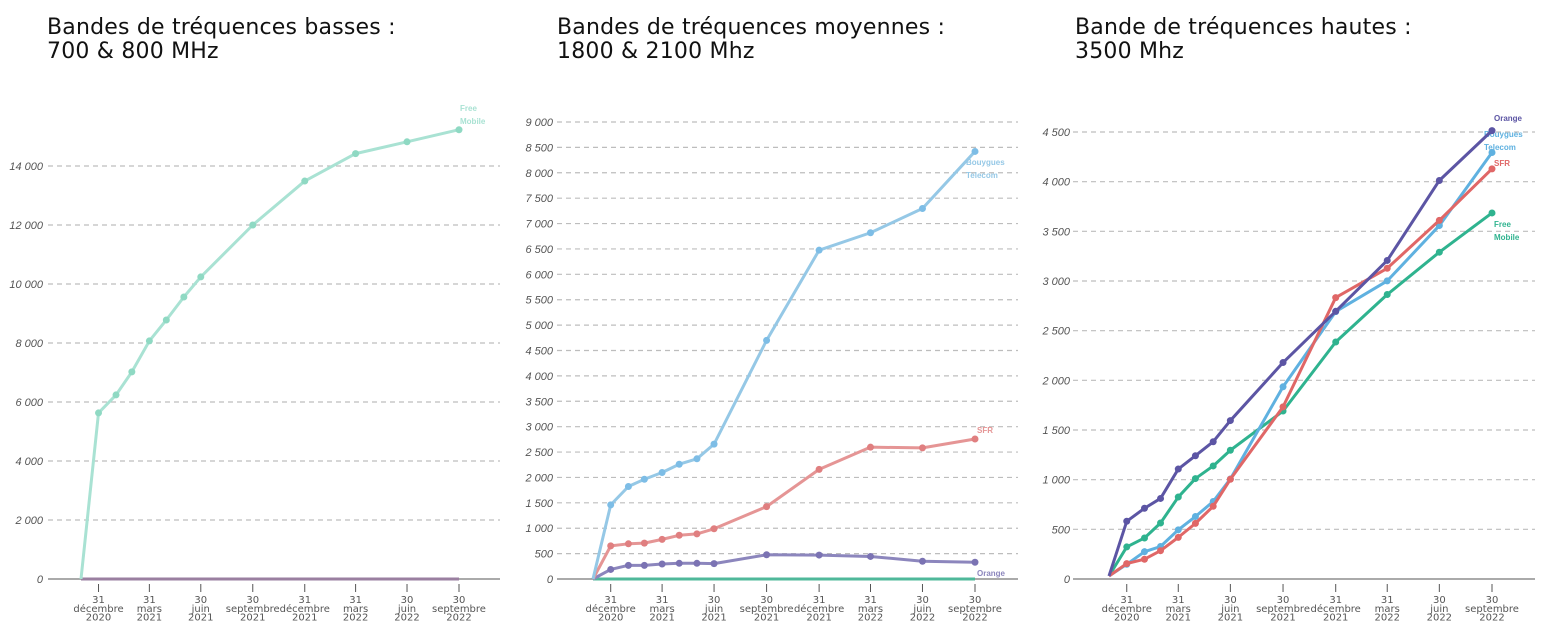 The image size is (1550, 635). I want to click on series-label: Free, so click(468, 108).